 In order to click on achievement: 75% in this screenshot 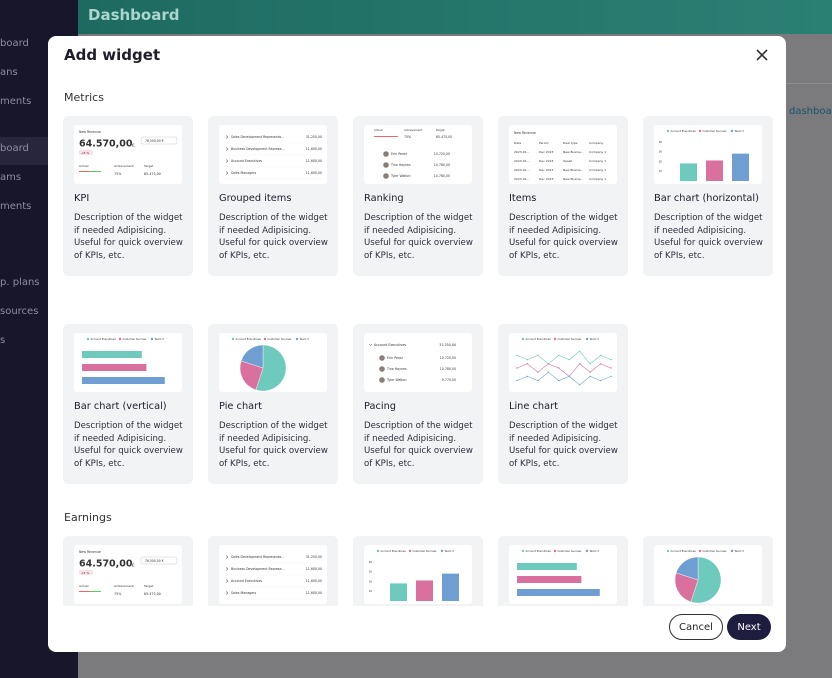, I will do `click(407, 137)`.